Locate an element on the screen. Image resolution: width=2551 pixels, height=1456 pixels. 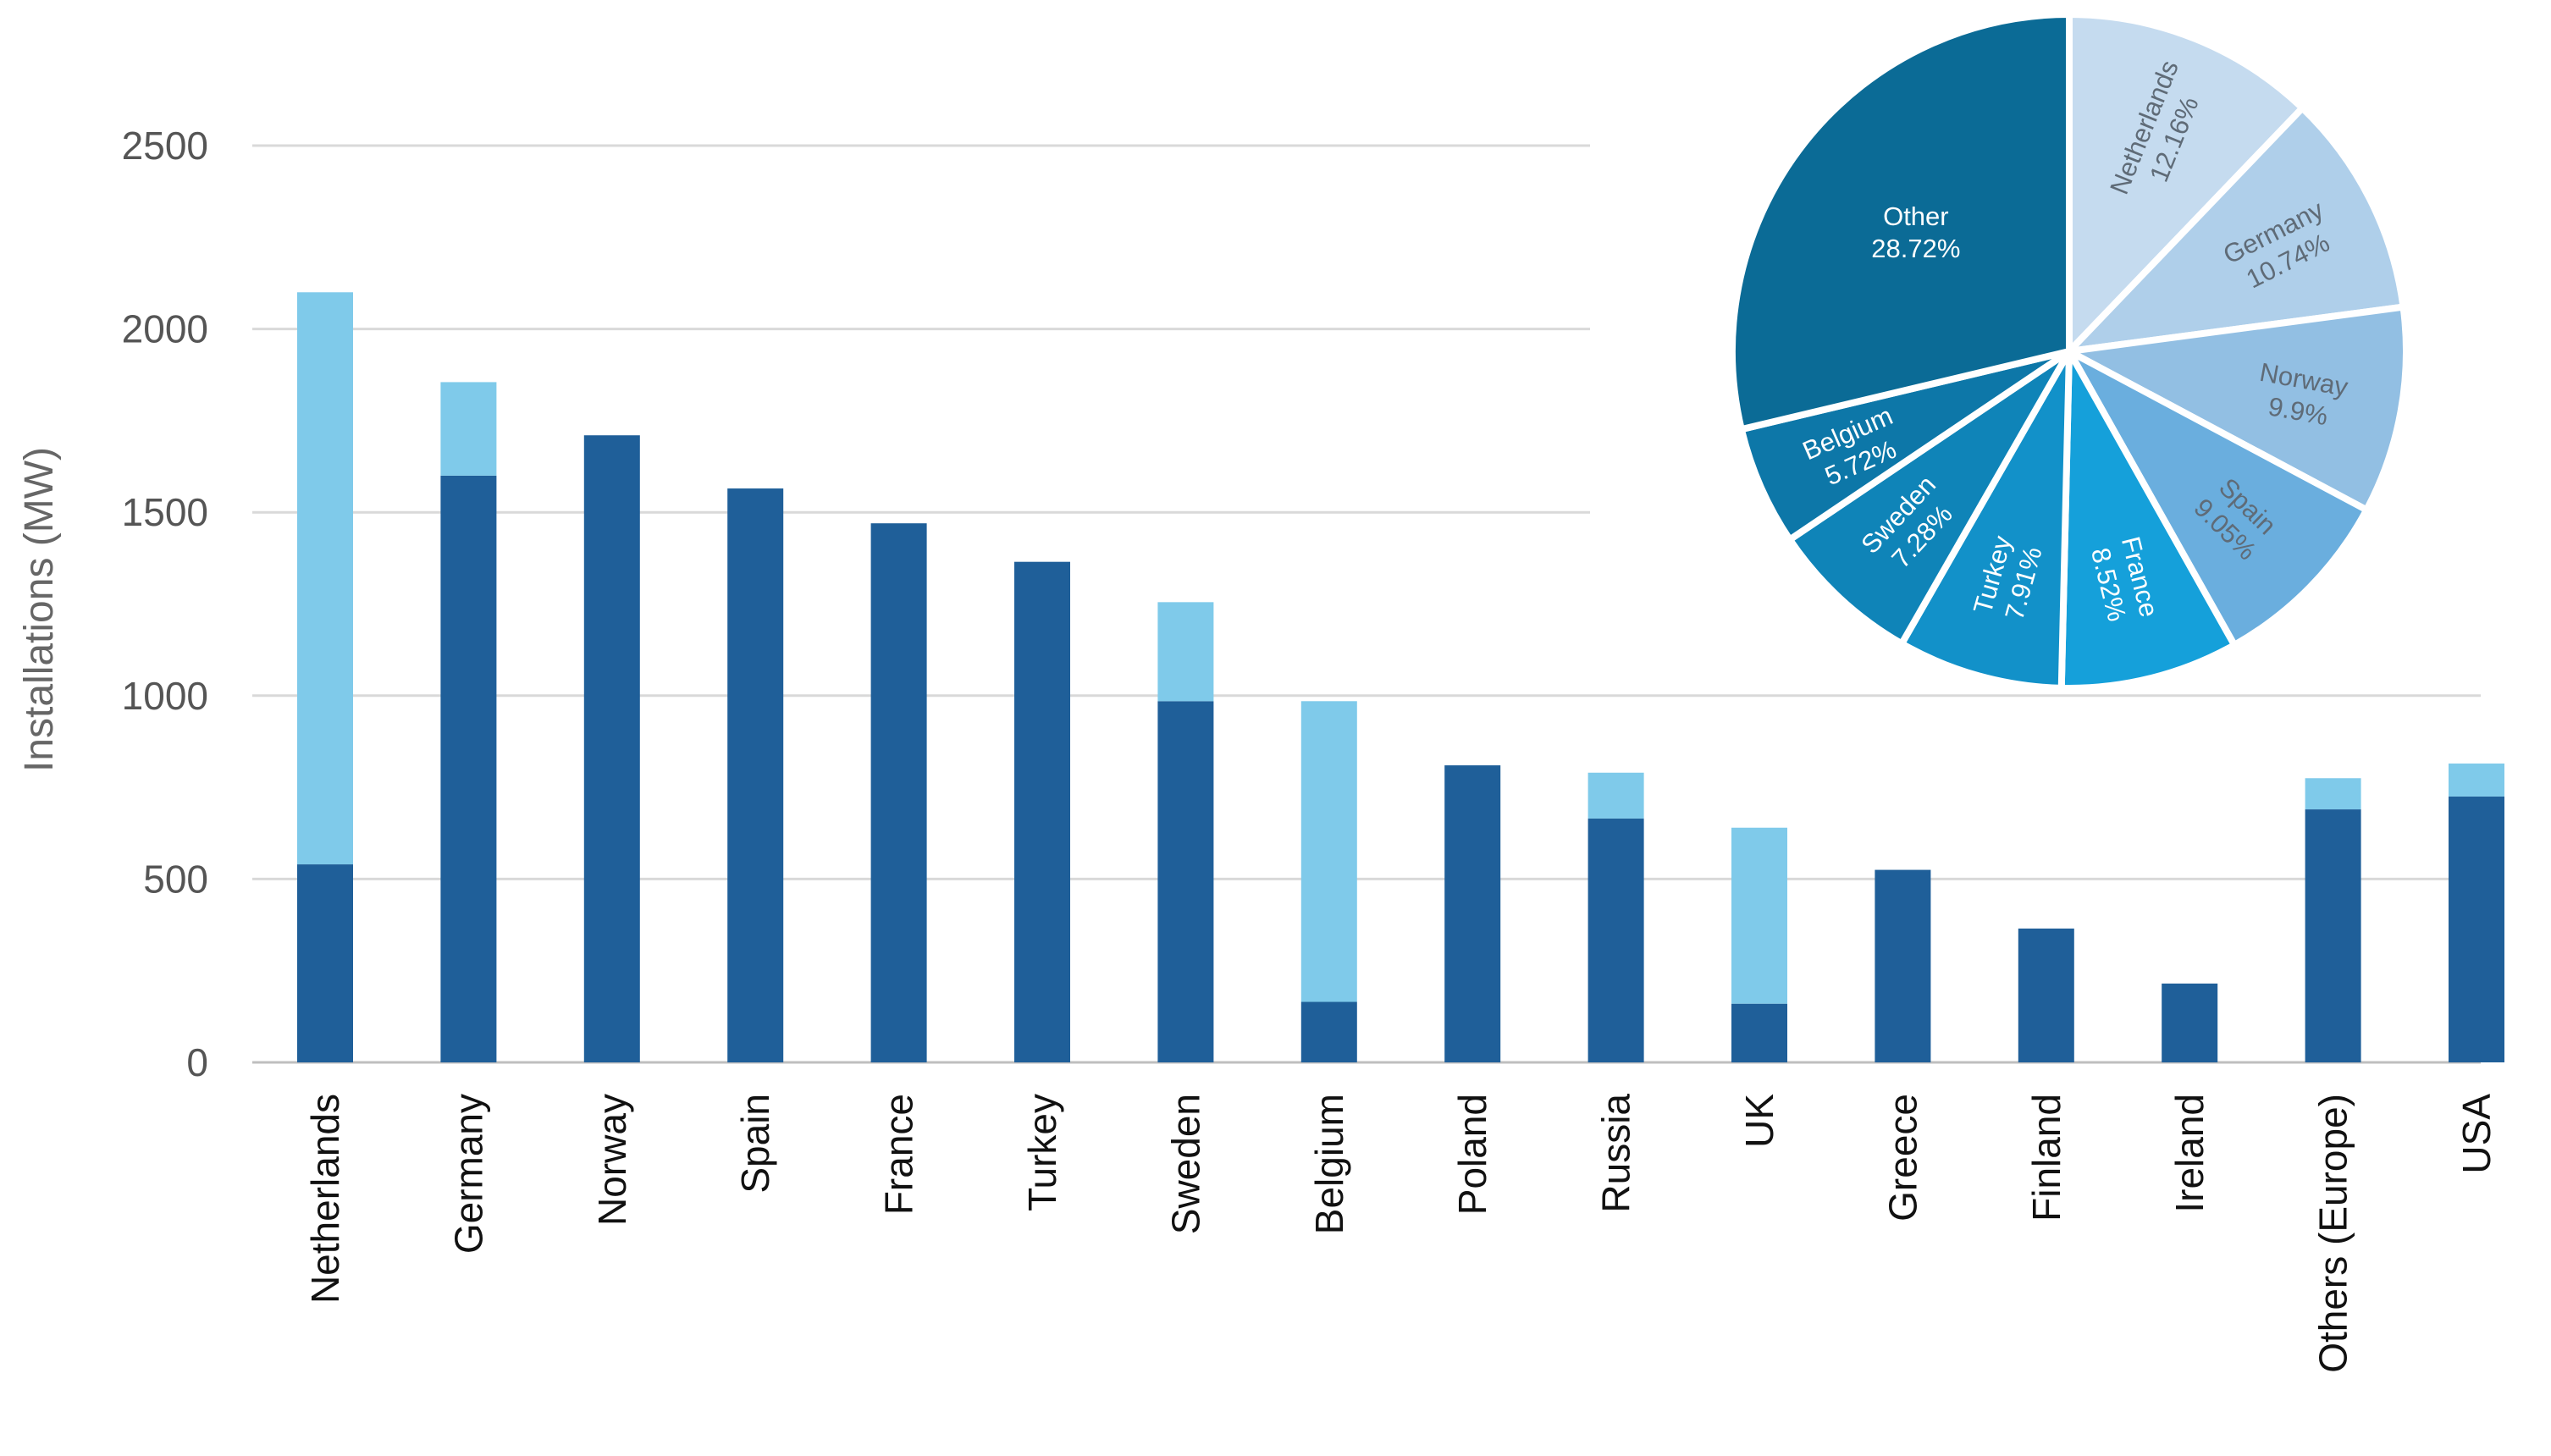
x-category-label: Russia is located at coordinates (1616, 1153).